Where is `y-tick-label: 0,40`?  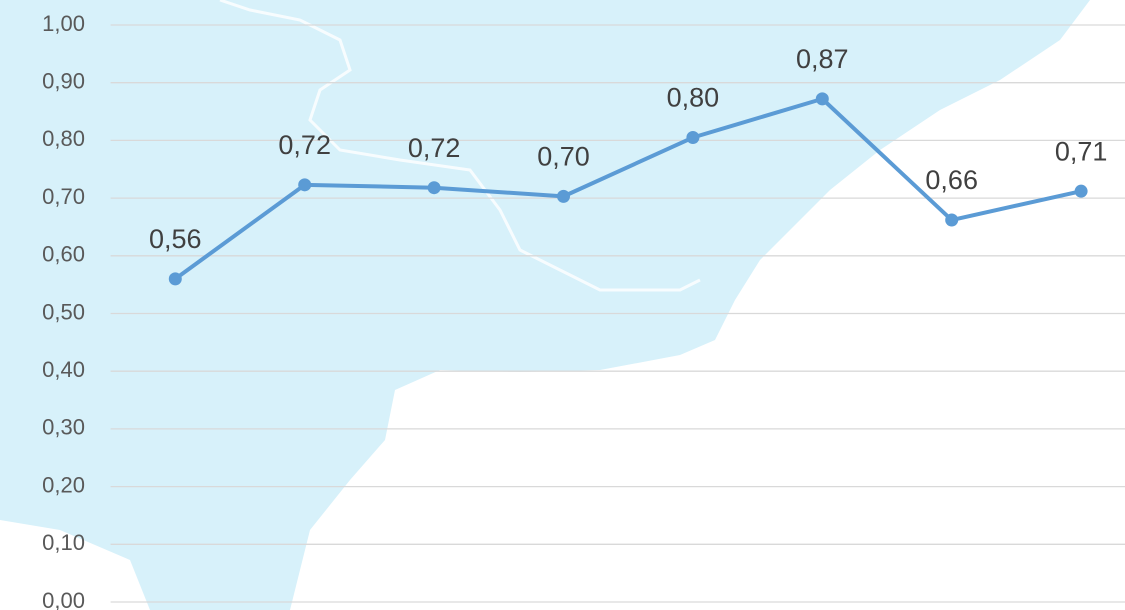
y-tick-label: 0,40 is located at coordinates (63, 369).